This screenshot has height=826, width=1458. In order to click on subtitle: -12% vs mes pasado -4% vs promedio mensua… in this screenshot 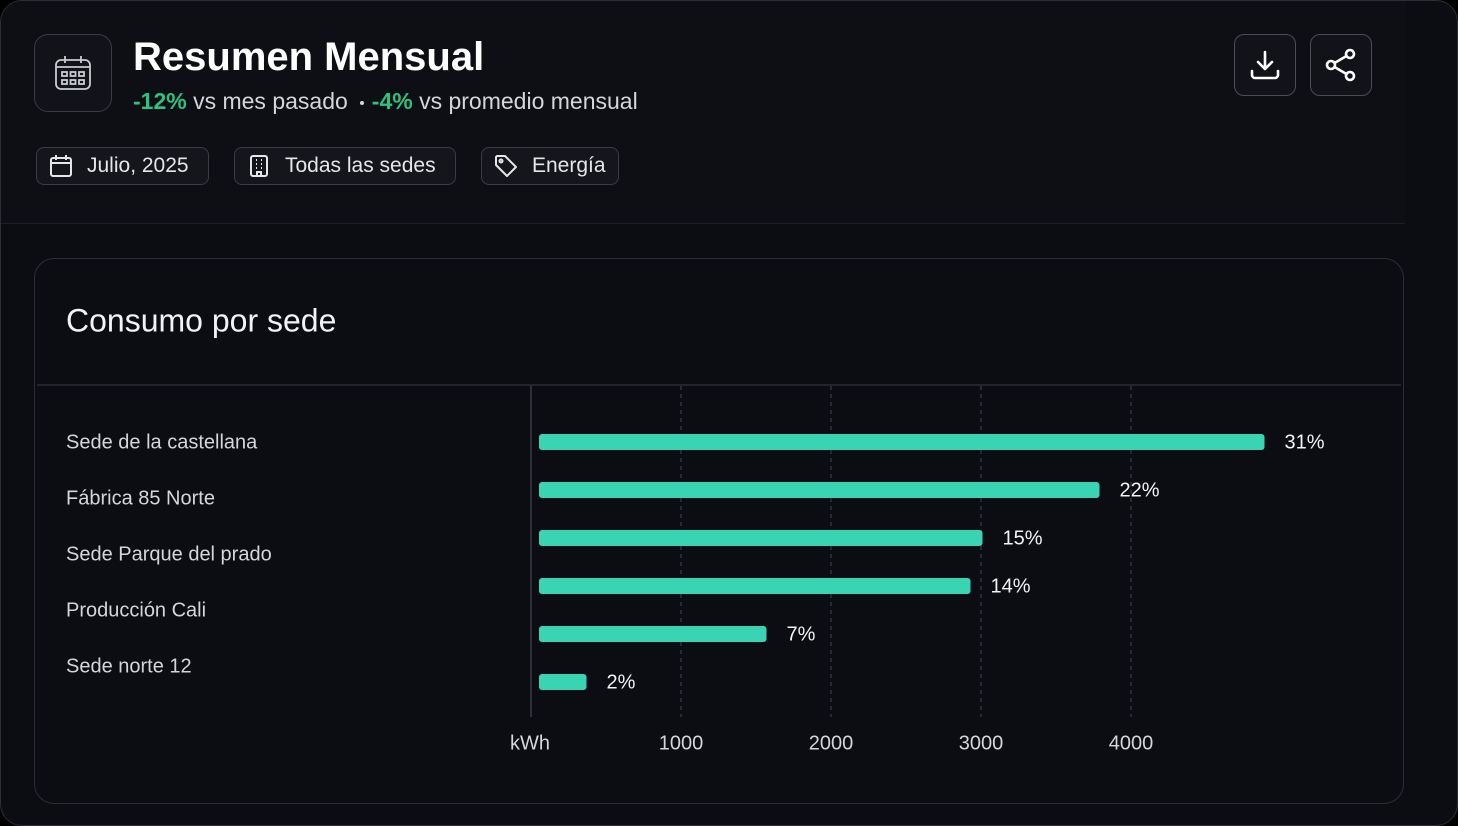, I will do `click(385, 101)`.